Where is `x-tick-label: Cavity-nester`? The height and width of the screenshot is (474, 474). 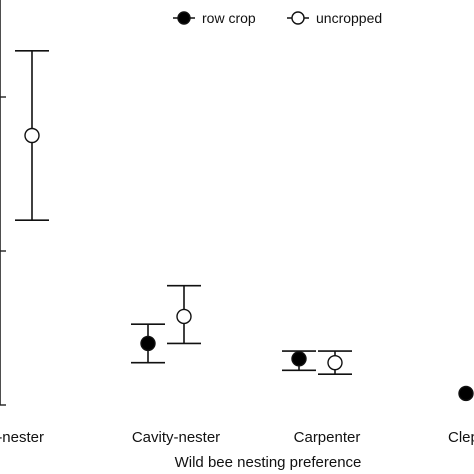
x-tick-label: Cavity-nester is located at coordinates (176, 437).